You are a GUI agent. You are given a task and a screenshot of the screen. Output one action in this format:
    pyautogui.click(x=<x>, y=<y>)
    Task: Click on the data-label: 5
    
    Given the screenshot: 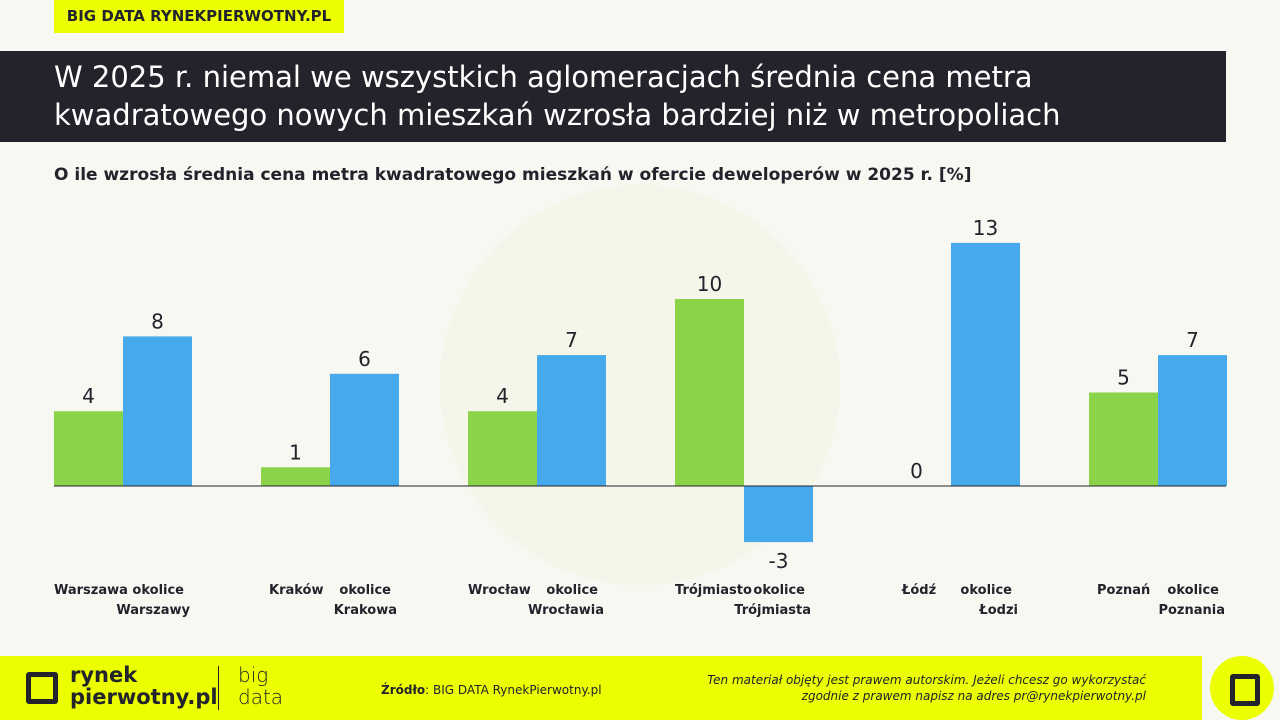 What is the action you would take?
    pyautogui.click(x=1123, y=378)
    